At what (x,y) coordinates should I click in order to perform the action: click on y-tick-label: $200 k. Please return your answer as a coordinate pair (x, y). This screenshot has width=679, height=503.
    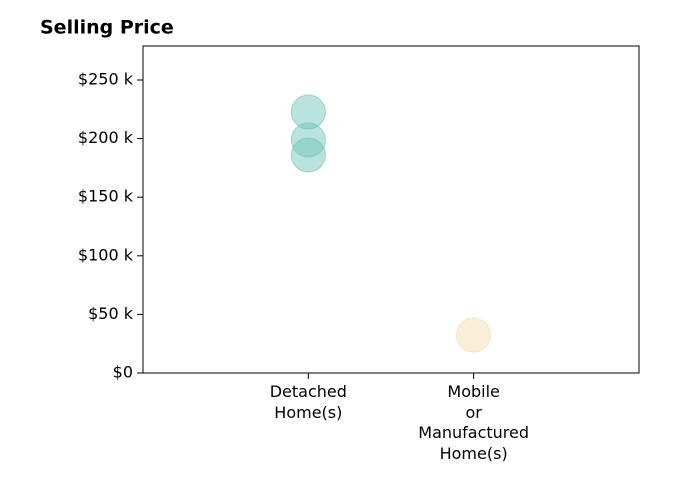
    Looking at the image, I should click on (106, 137).